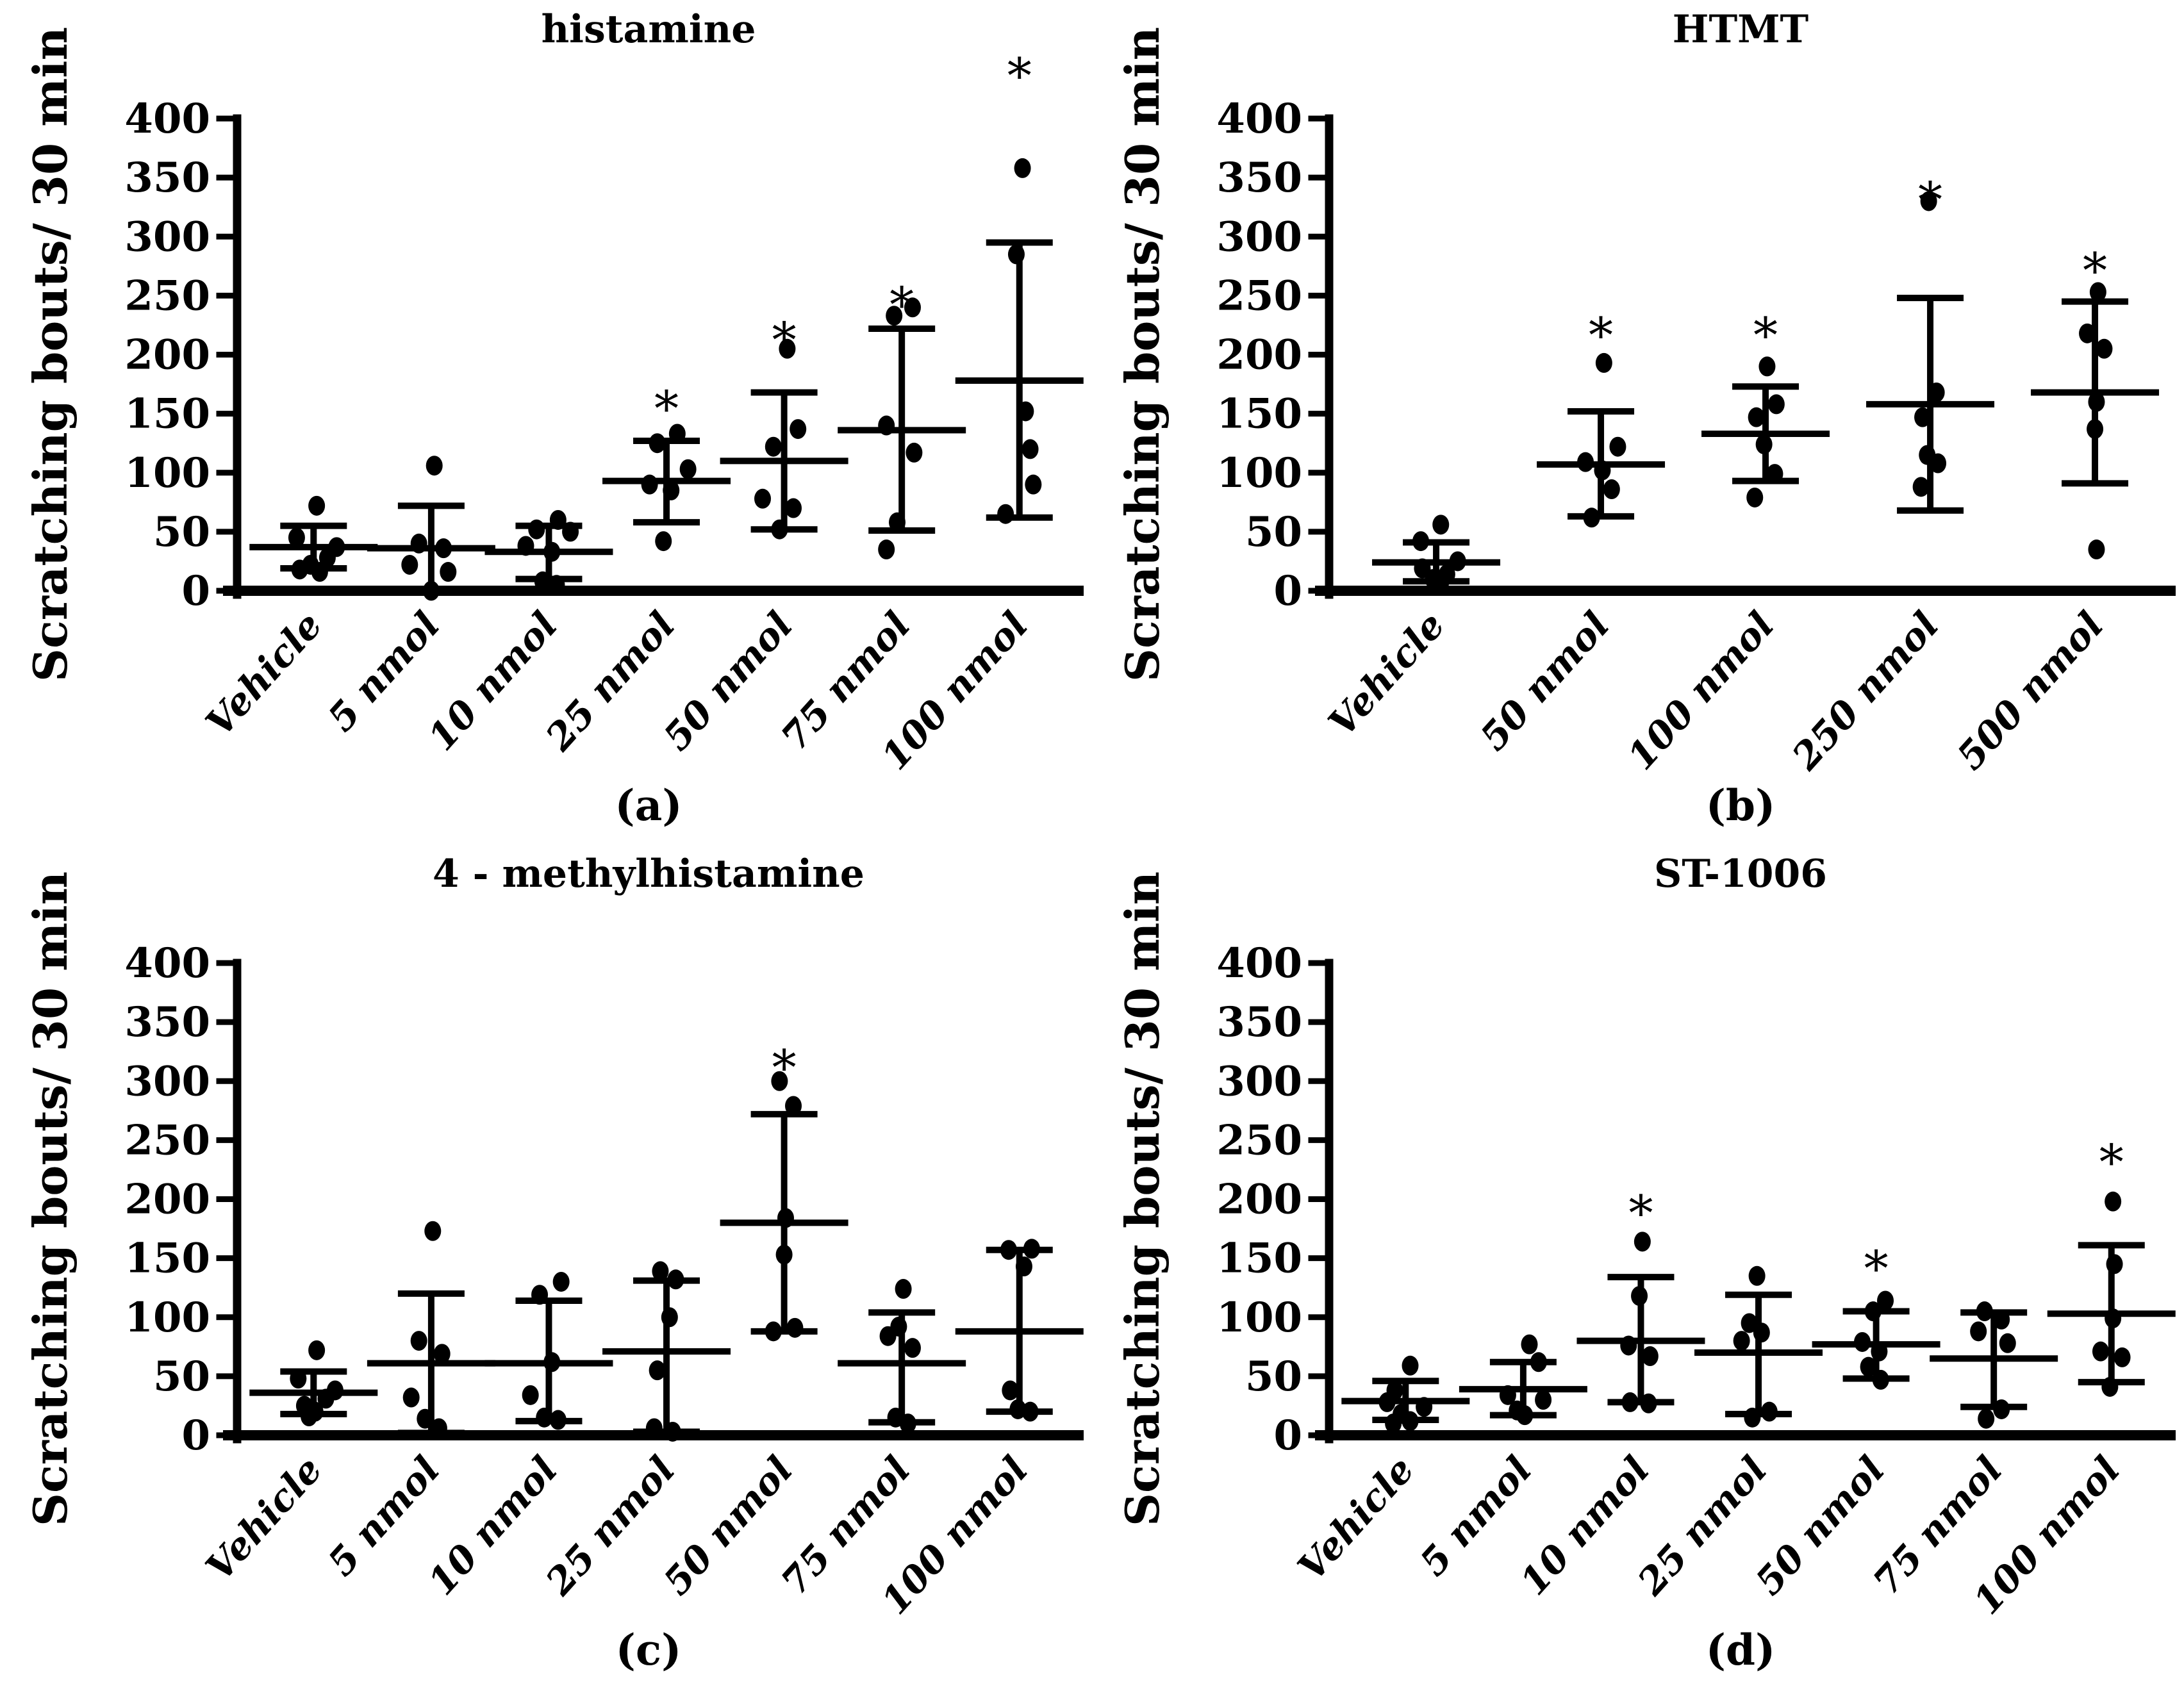 This screenshot has width=2184, height=1689. I want to click on y-tick-label: 250, so click(1259, 296).